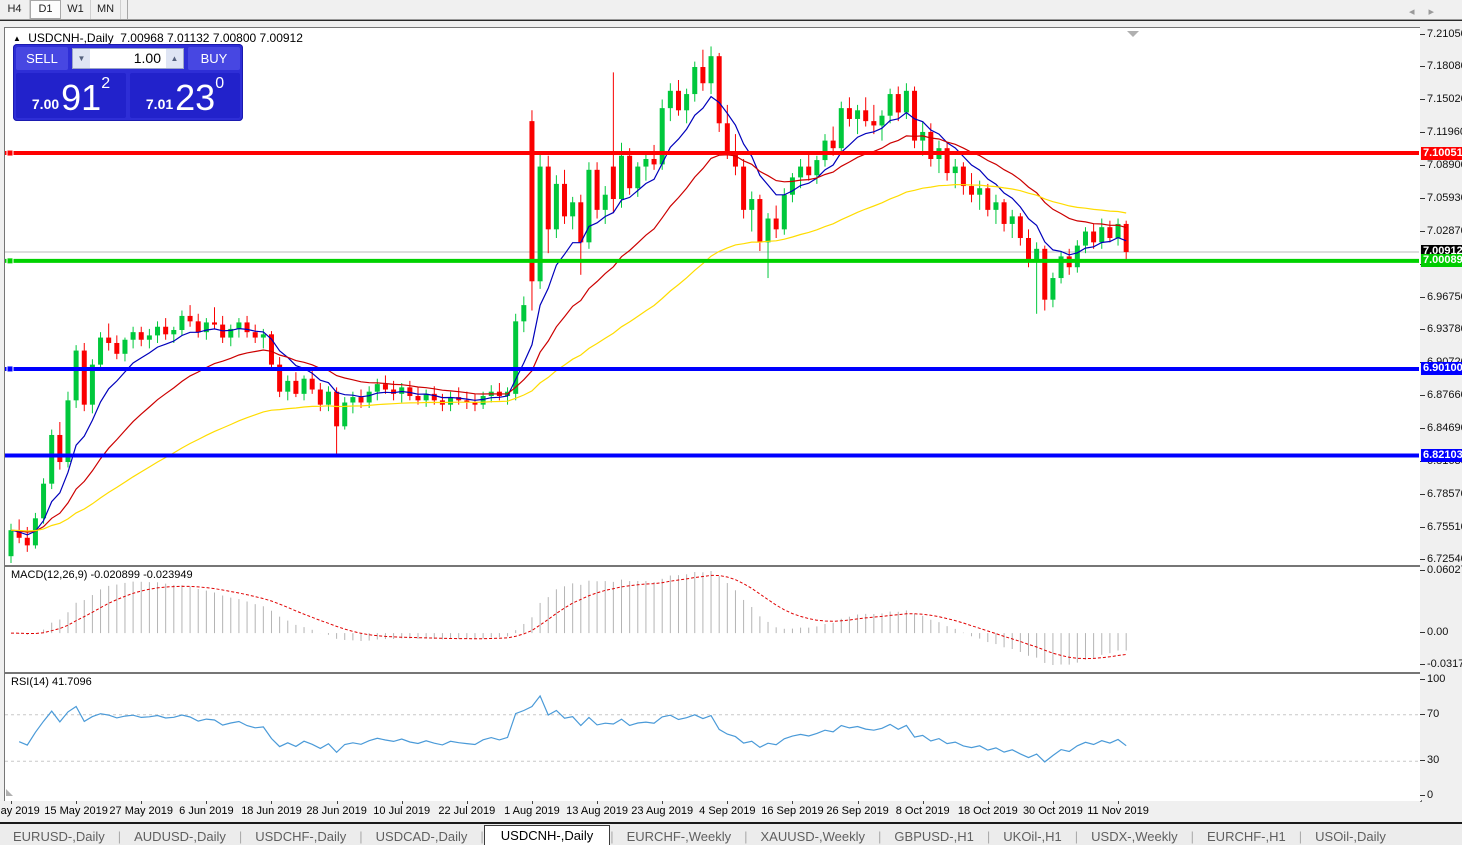 This screenshot has width=1462, height=845. I want to click on price-tick-label: 6.72540, so click(1444, 559).